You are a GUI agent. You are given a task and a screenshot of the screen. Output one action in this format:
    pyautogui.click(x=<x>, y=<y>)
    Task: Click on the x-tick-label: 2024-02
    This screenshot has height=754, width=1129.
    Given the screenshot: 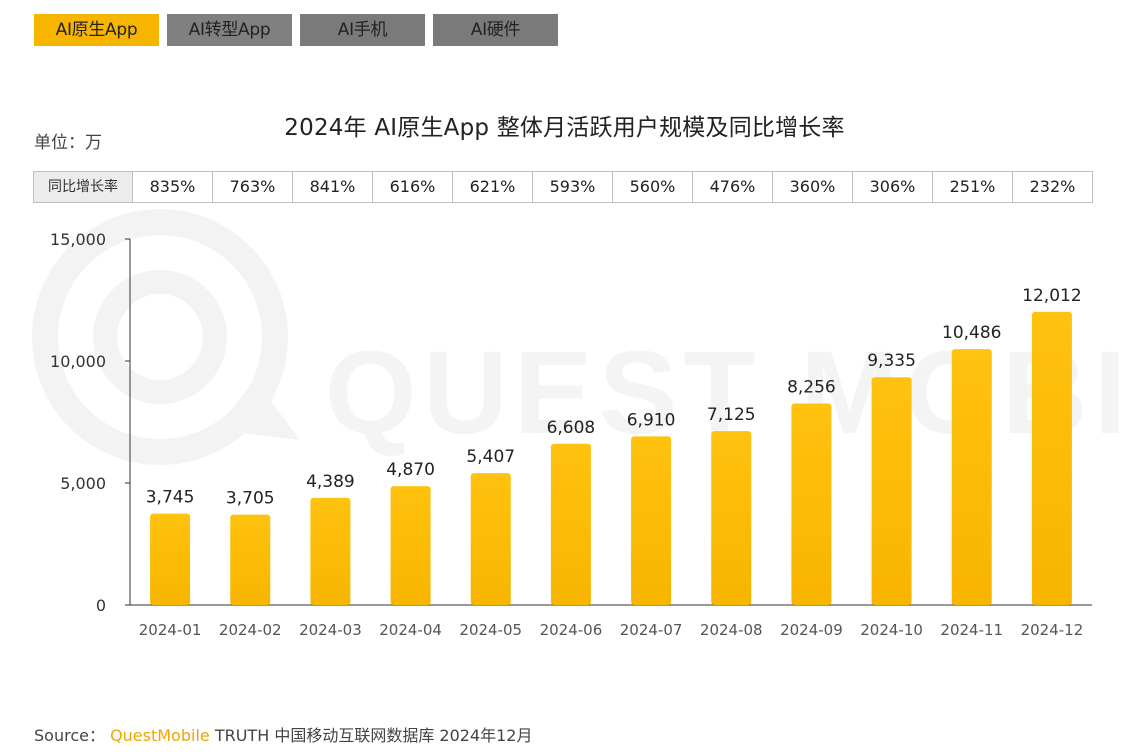 What is the action you would take?
    pyautogui.click(x=250, y=630)
    